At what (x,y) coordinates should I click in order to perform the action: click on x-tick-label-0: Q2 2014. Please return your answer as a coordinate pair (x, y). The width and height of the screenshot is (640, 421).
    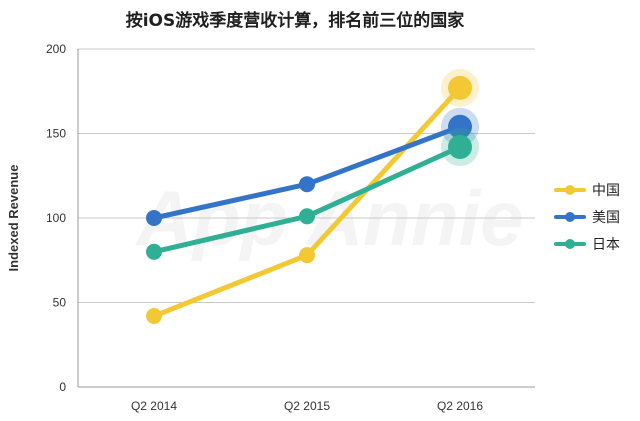
    Looking at the image, I should click on (154, 406).